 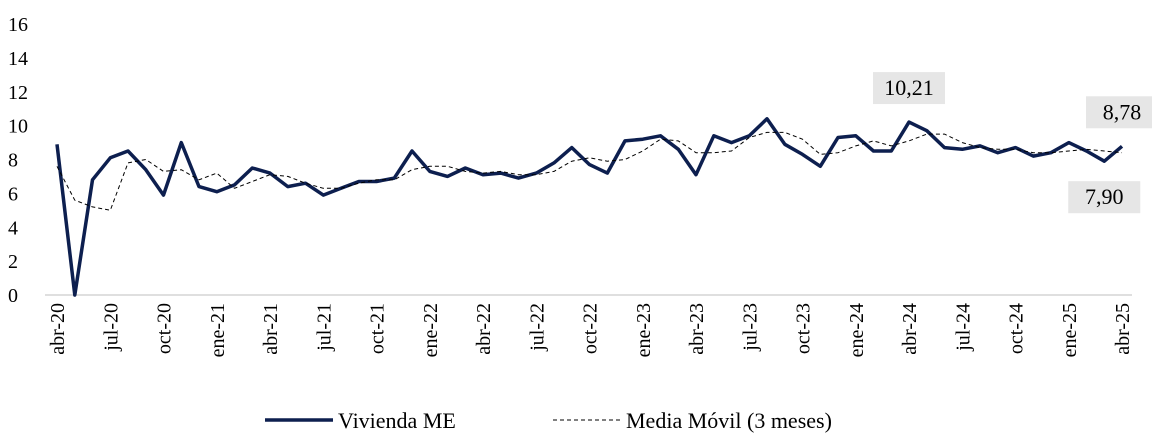 I want to click on legend-label: Vivienda ME, so click(x=397, y=420).